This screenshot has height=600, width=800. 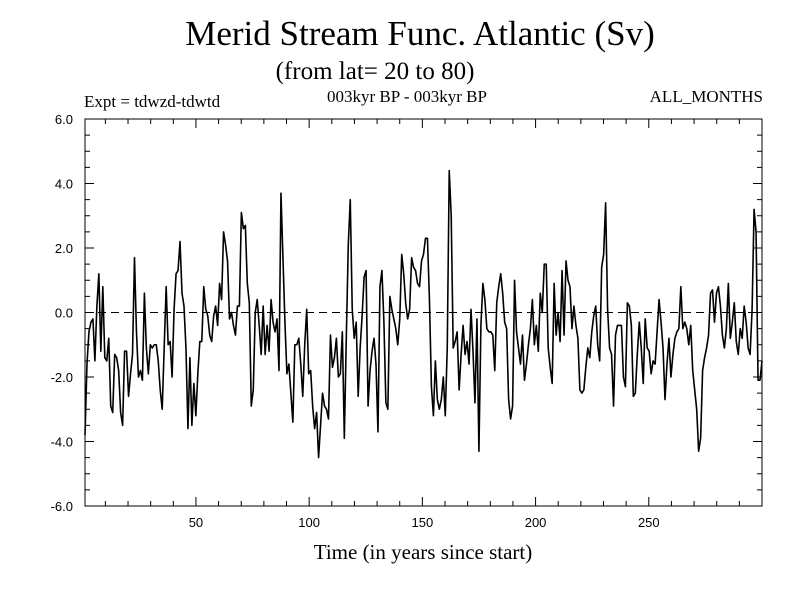 What do you see at coordinates (64, 184) in the screenshot?
I see `y-tick-label: 4.0` at bounding box center [64, 184].